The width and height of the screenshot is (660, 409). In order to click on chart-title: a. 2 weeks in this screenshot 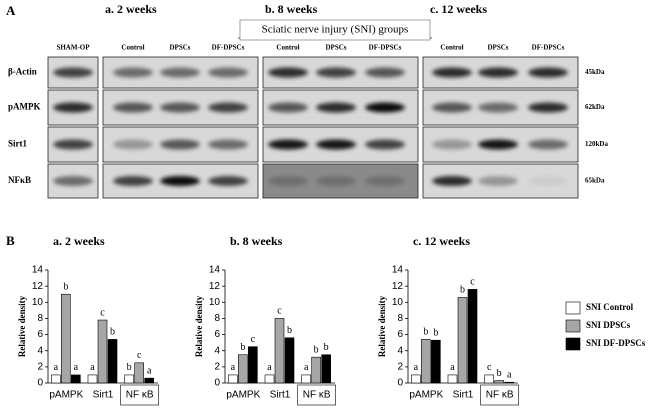, I will do `click(79, 241)`.